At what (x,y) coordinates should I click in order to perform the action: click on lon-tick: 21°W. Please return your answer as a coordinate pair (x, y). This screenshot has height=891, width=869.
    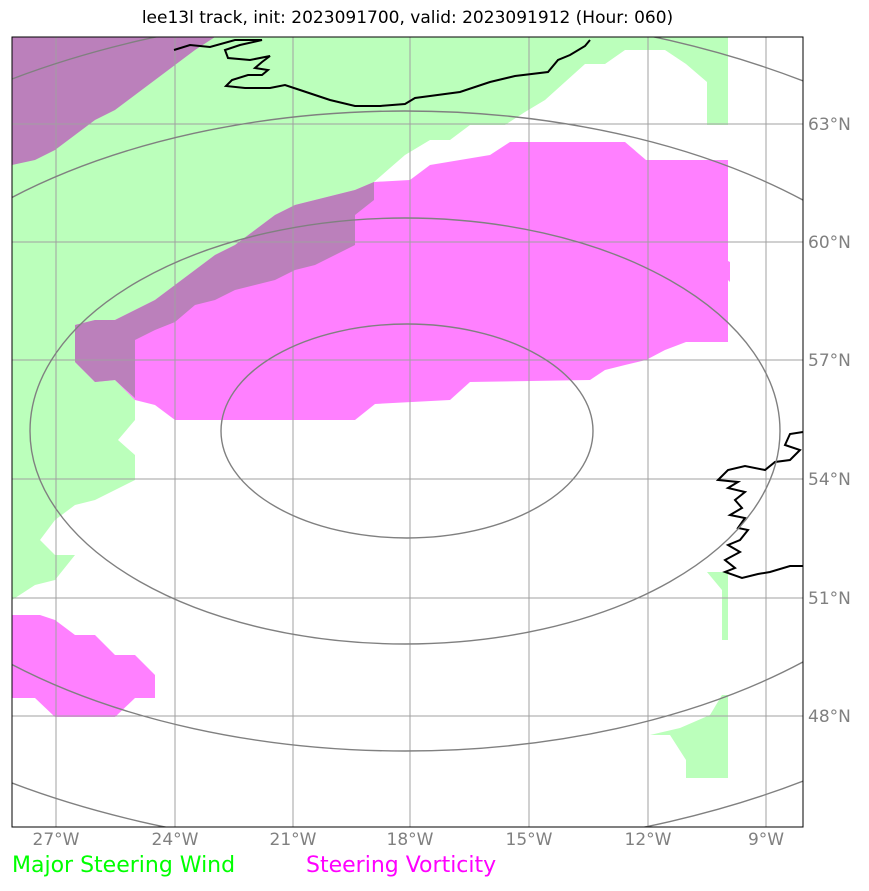
    Looking at the image, I should click on (293, 840).